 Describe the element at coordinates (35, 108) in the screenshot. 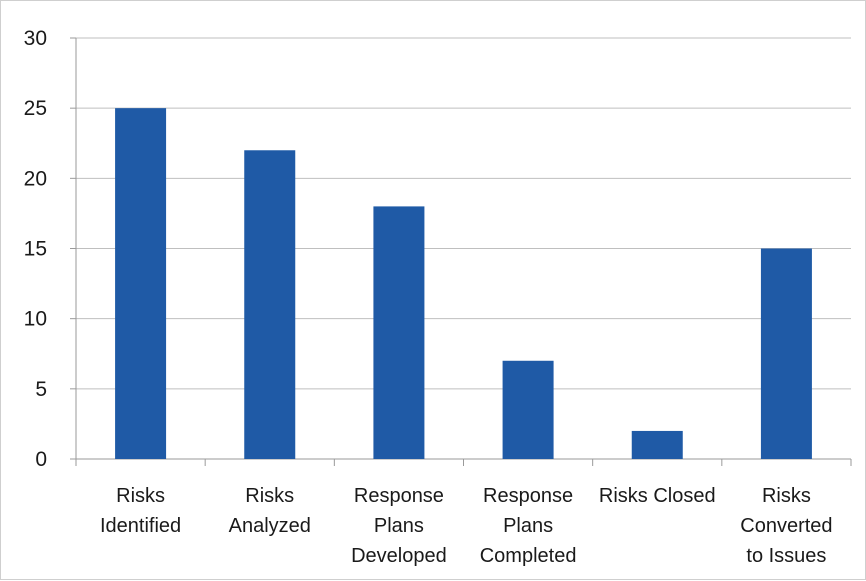

I see `y-tick-label: 25` at that location.